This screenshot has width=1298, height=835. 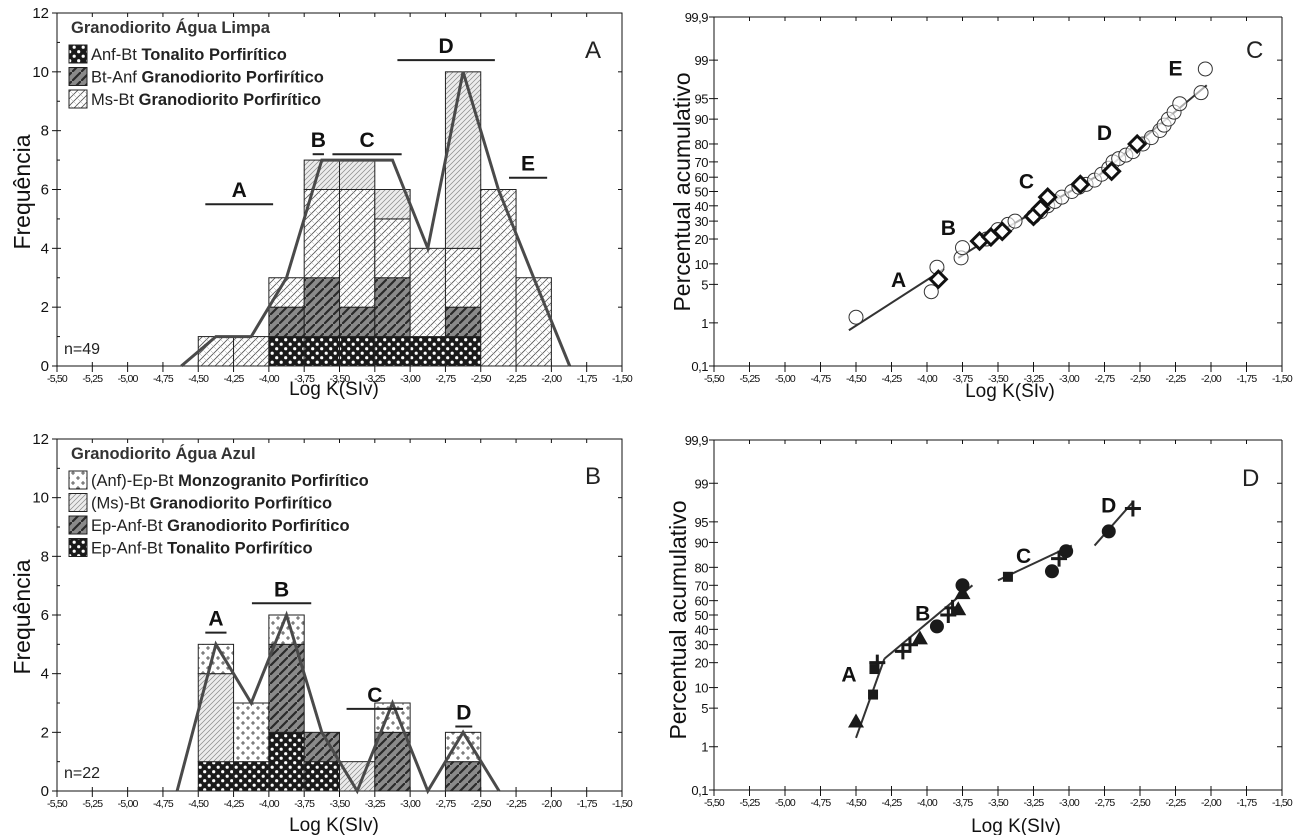 I want to click on panel-d-xtick-label: -1,50, so click(x=1282, y=803).